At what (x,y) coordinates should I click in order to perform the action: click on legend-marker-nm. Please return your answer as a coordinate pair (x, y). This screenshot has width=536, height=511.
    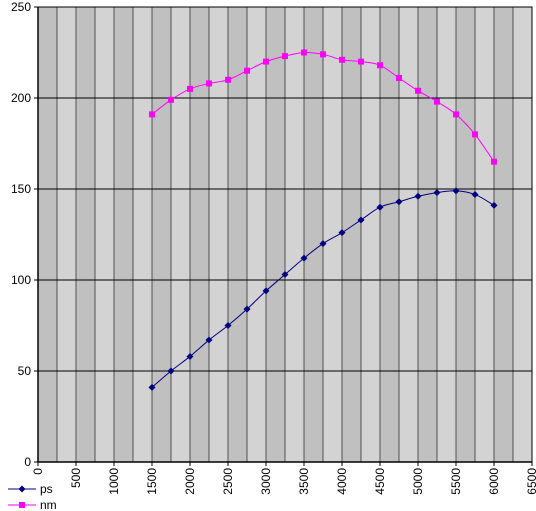
    Looking at the image, I should click on (22, 505).